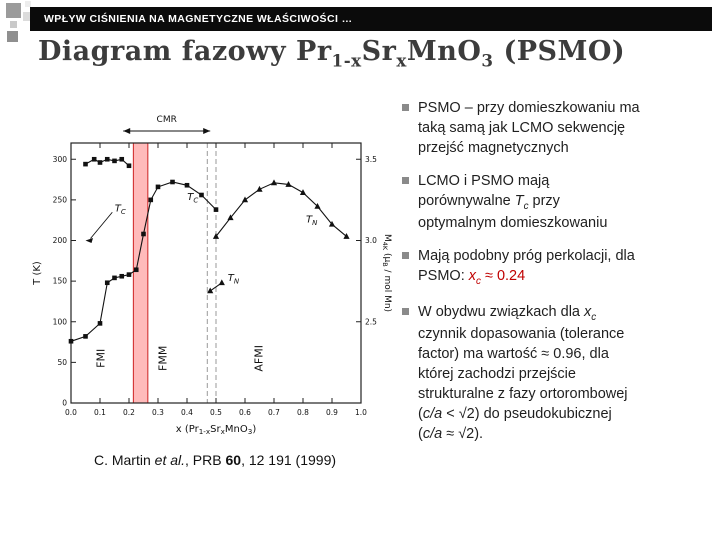 The width and height of the screenshot is (720, 540). What do you see at coordinates (245, 412) in the screenshot?
I see `svg-text: 0.6` at bounding box center [245, 412].